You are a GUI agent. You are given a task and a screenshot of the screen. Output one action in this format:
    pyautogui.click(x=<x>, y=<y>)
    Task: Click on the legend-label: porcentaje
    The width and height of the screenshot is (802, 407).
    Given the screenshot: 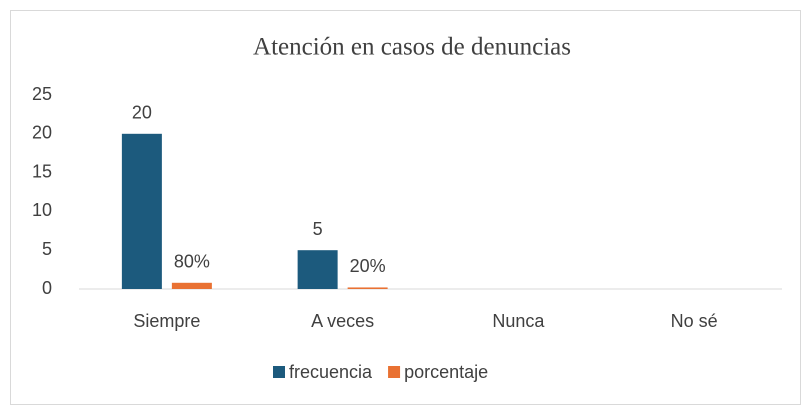 What is the action you would take?
    pyautogui.click(x=446, y=372)
    